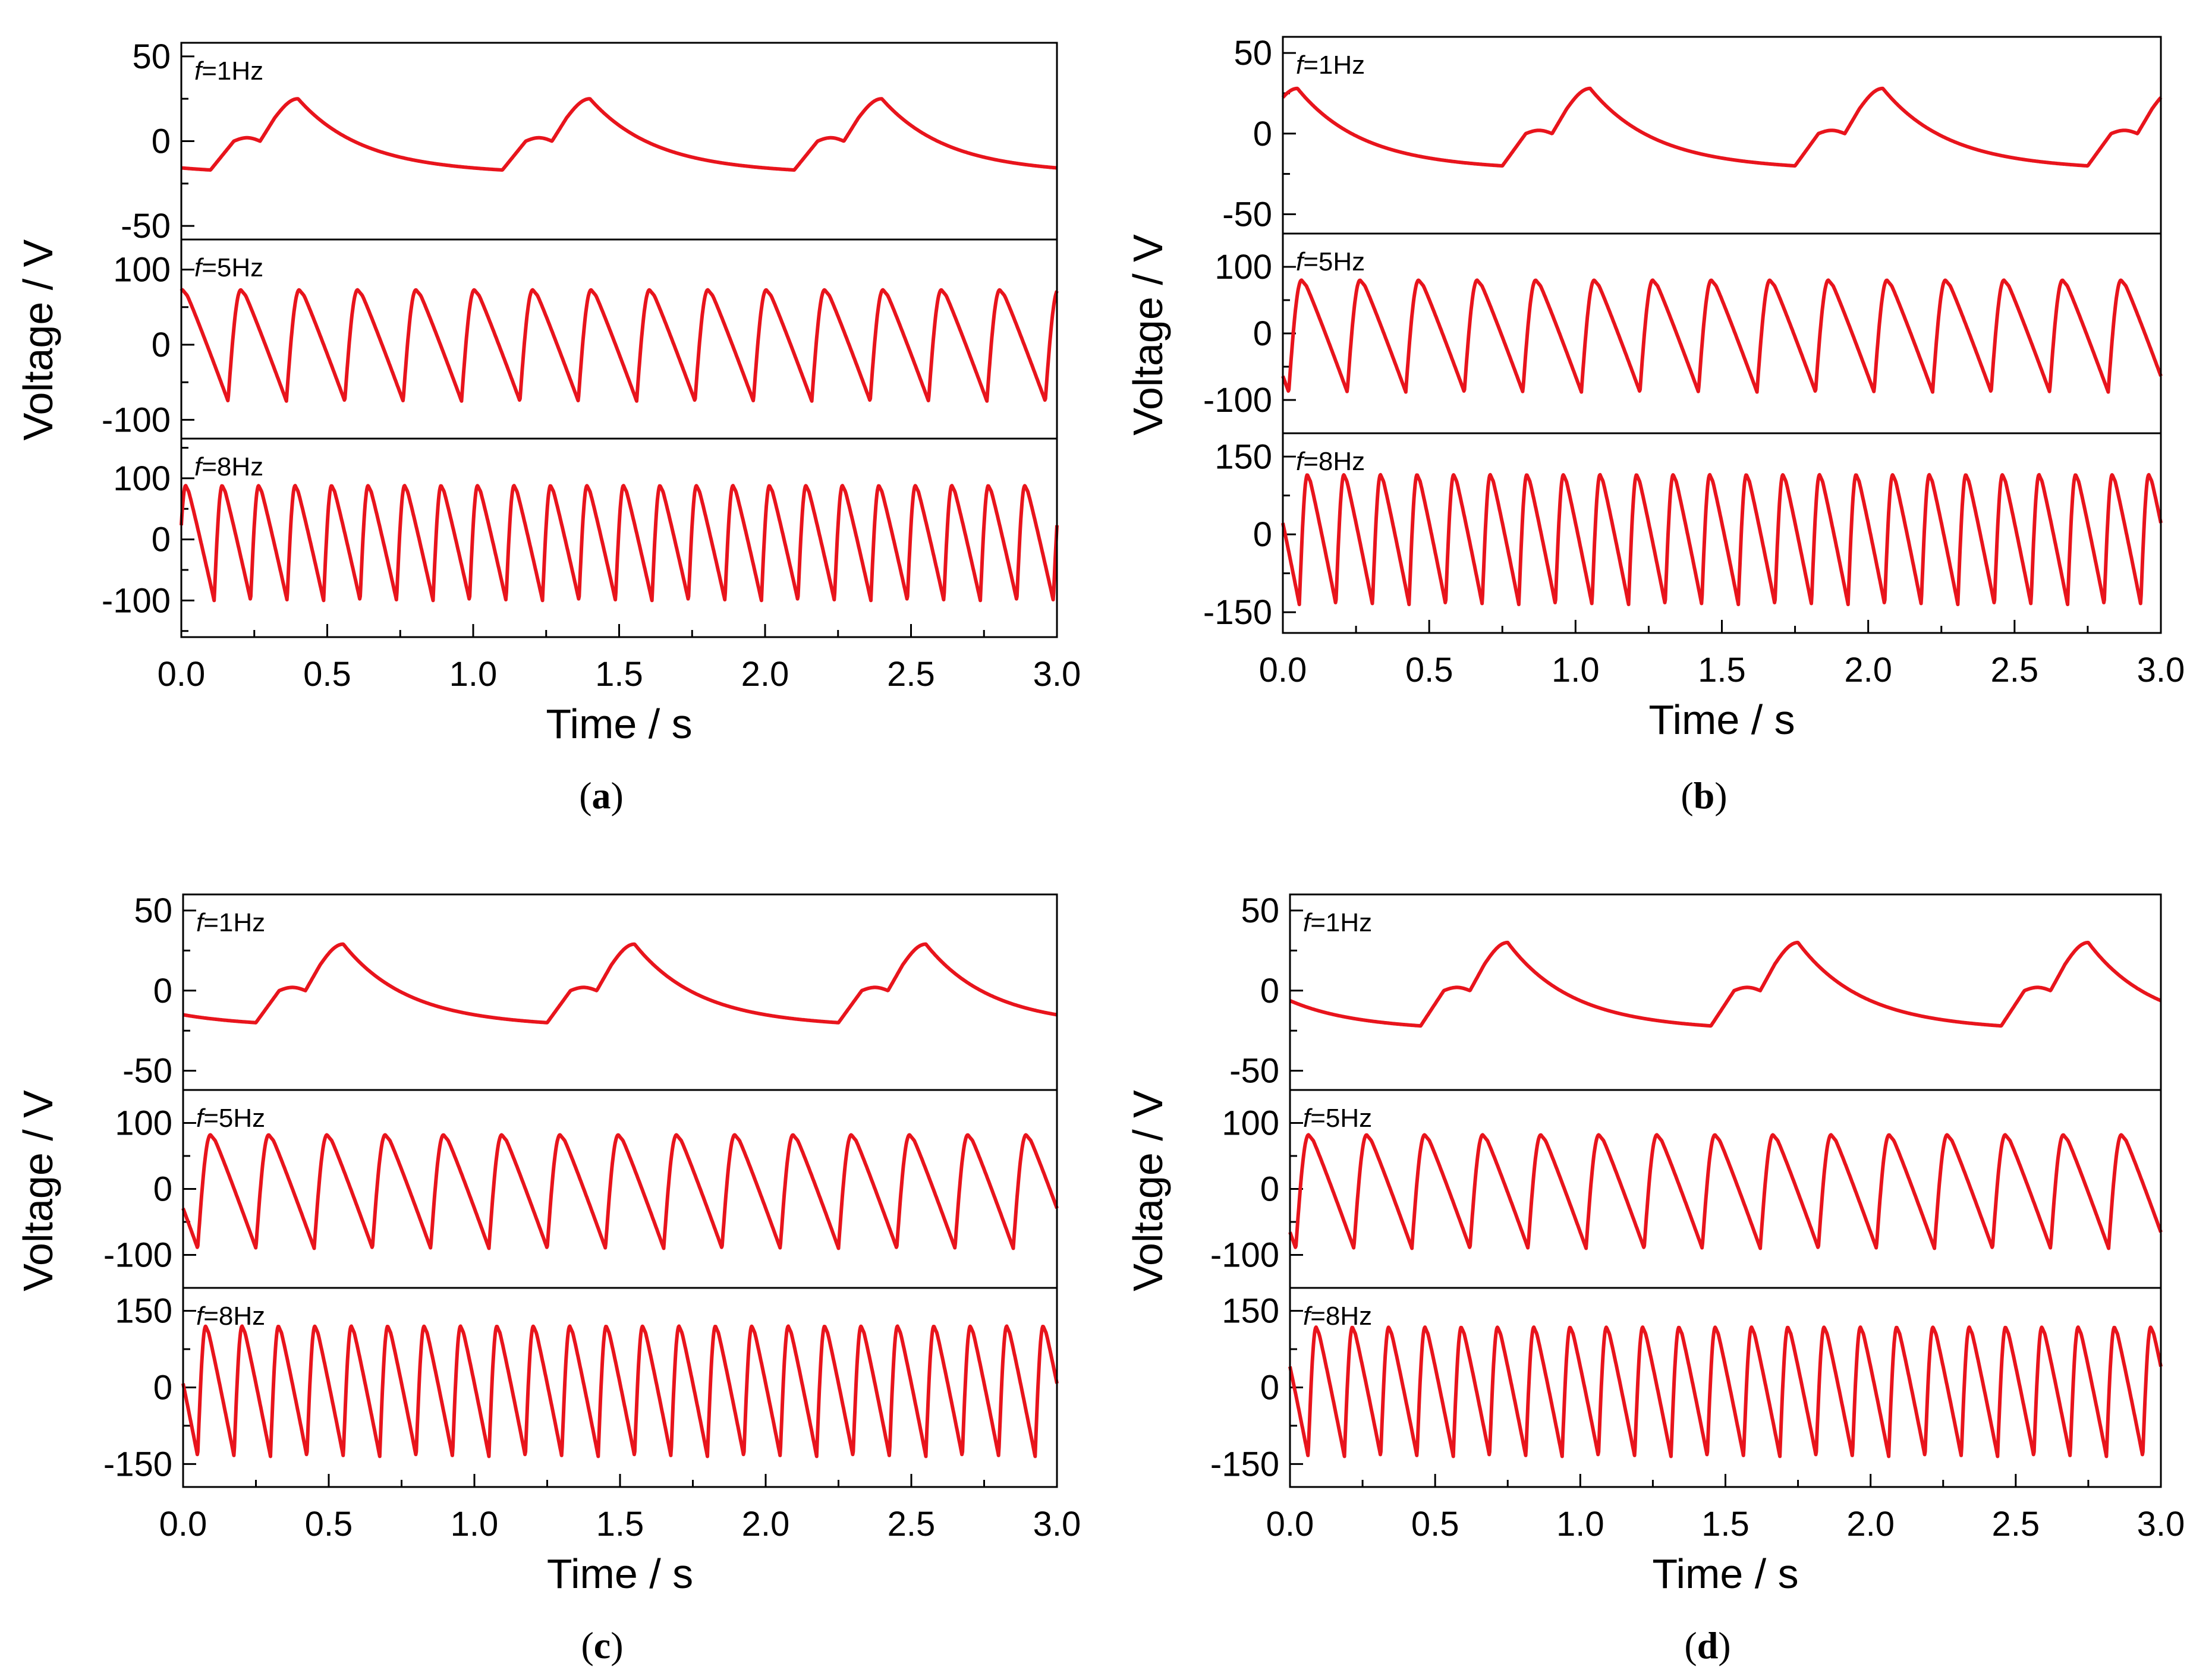  I want to click on subplot-d-5hz: 100 0 -100 f=5Hz, so click(1686, 1189).